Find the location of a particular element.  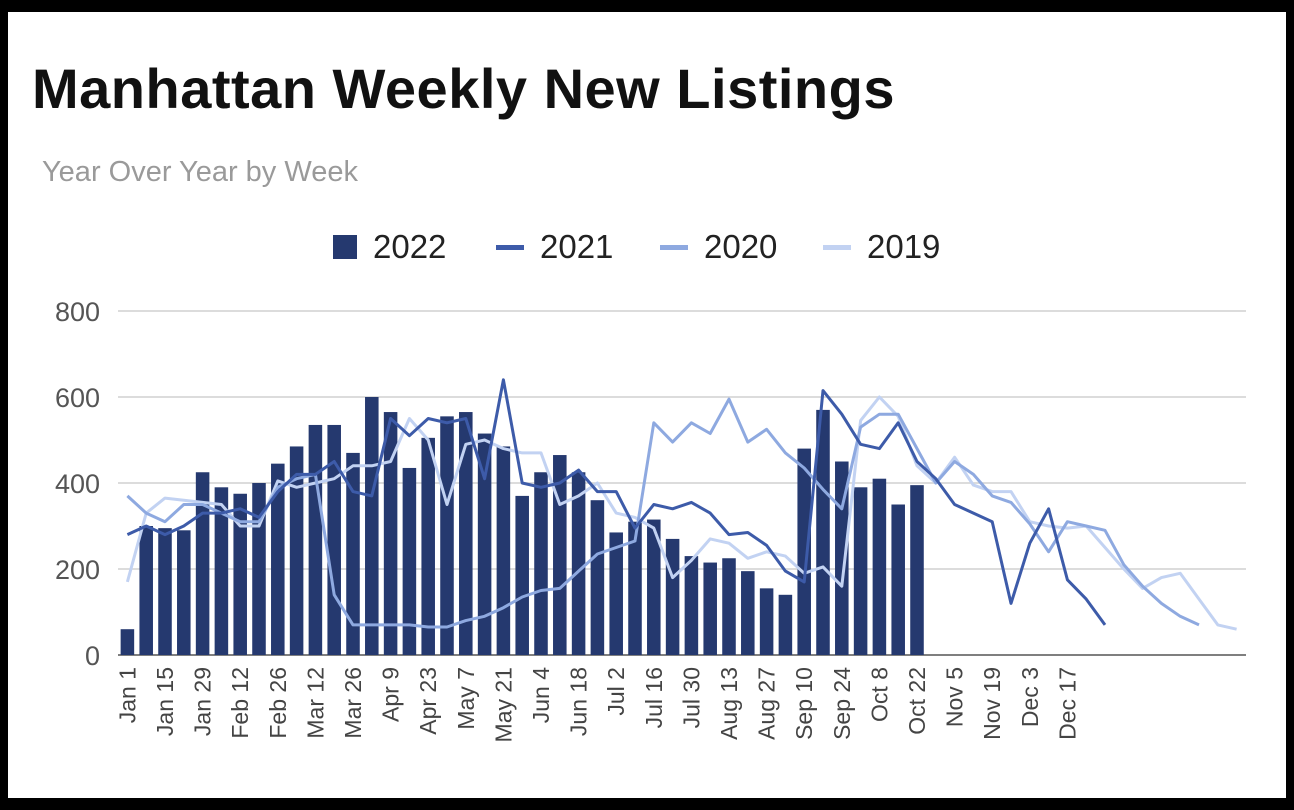

chart-subtitle: Year Over Year by Week is located at coordinates (200, 172).